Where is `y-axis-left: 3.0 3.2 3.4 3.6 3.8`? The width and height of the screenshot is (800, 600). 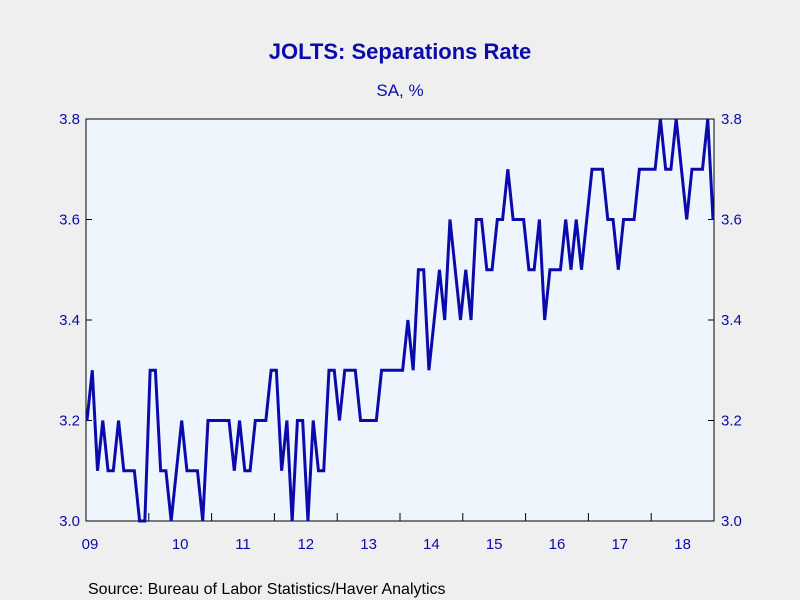 y-axis-left: 3.0 3.2 3.4 3.6 3.8 is located at coordinates (75, 320).